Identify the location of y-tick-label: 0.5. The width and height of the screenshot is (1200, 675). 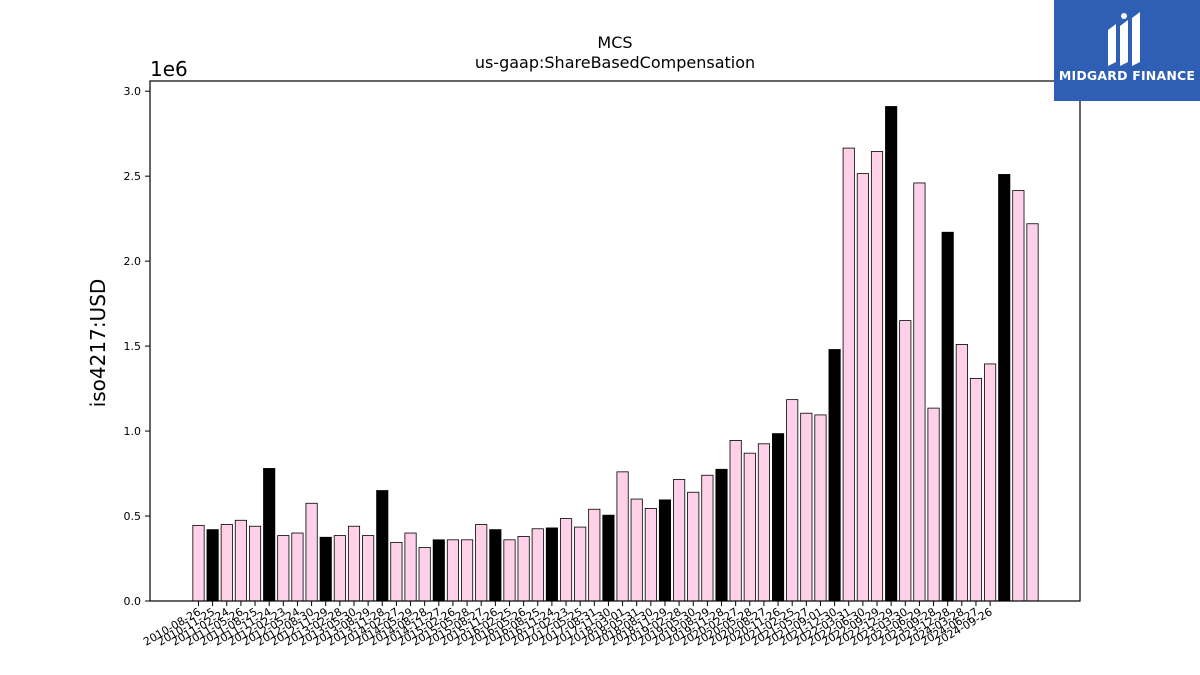
(133, 516).